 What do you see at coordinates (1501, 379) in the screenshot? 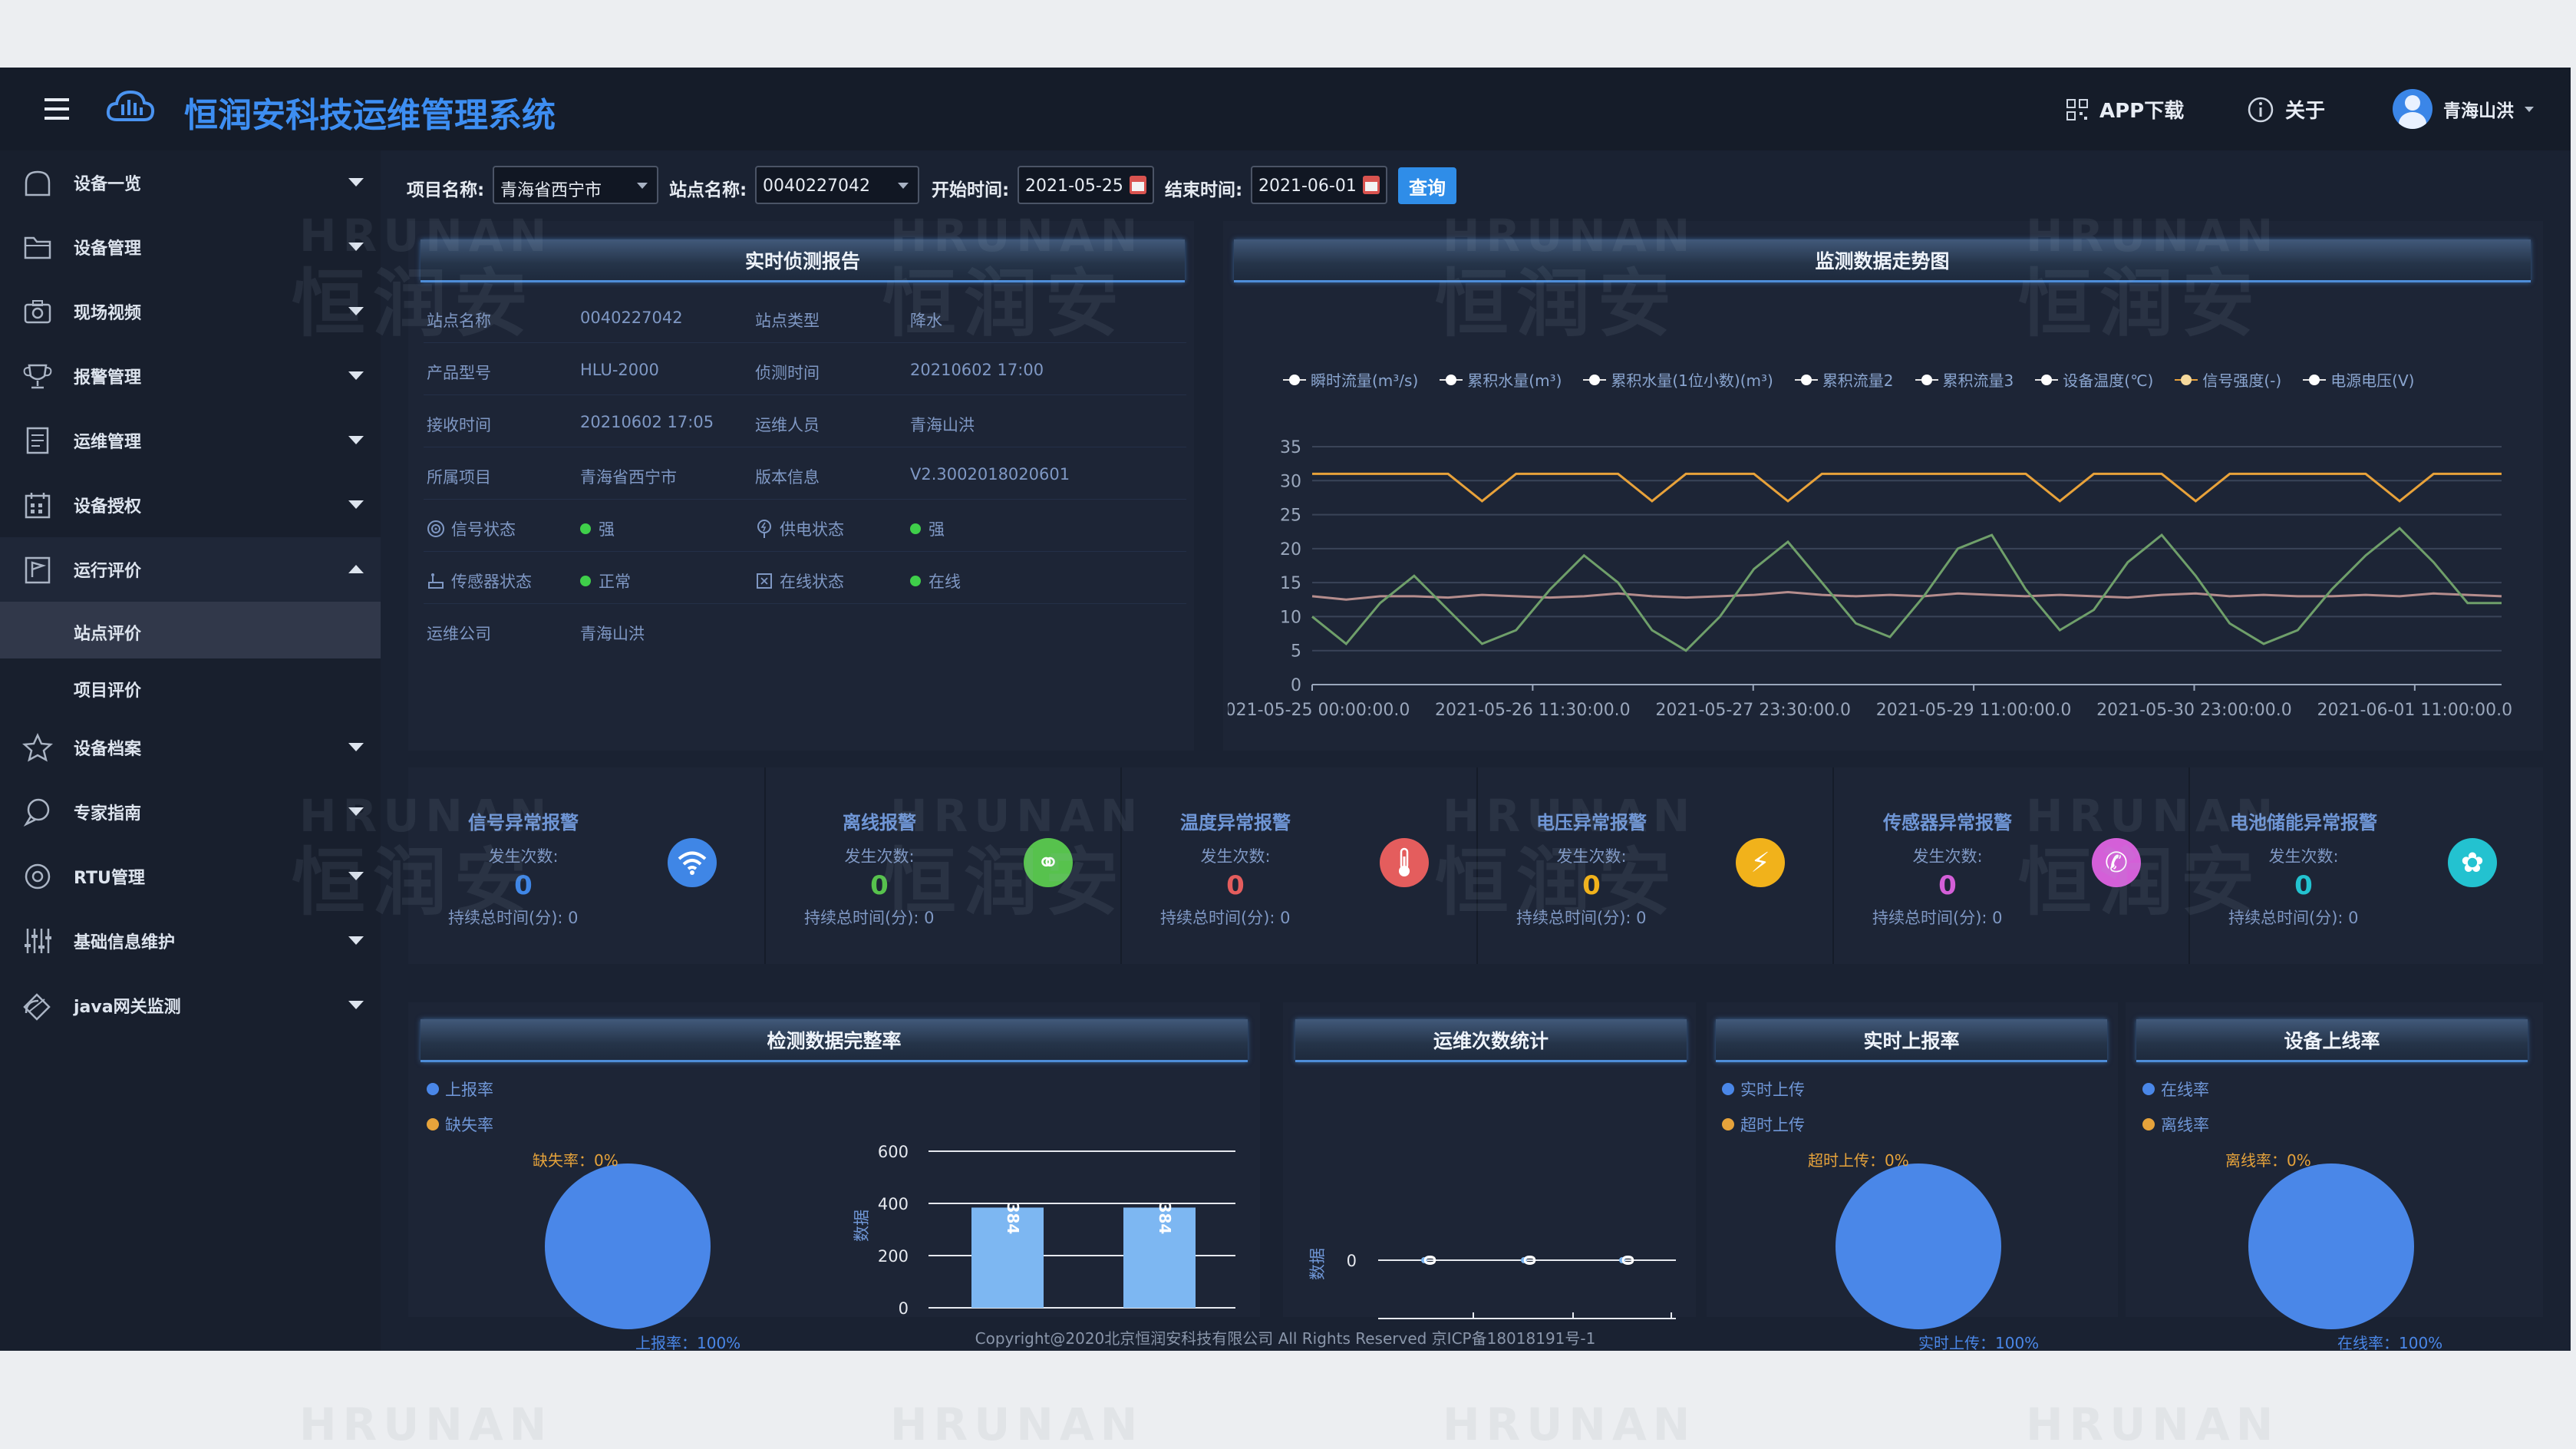
I see `legend-item: 累积水量(m³)` at bounding box center [1501, 379].